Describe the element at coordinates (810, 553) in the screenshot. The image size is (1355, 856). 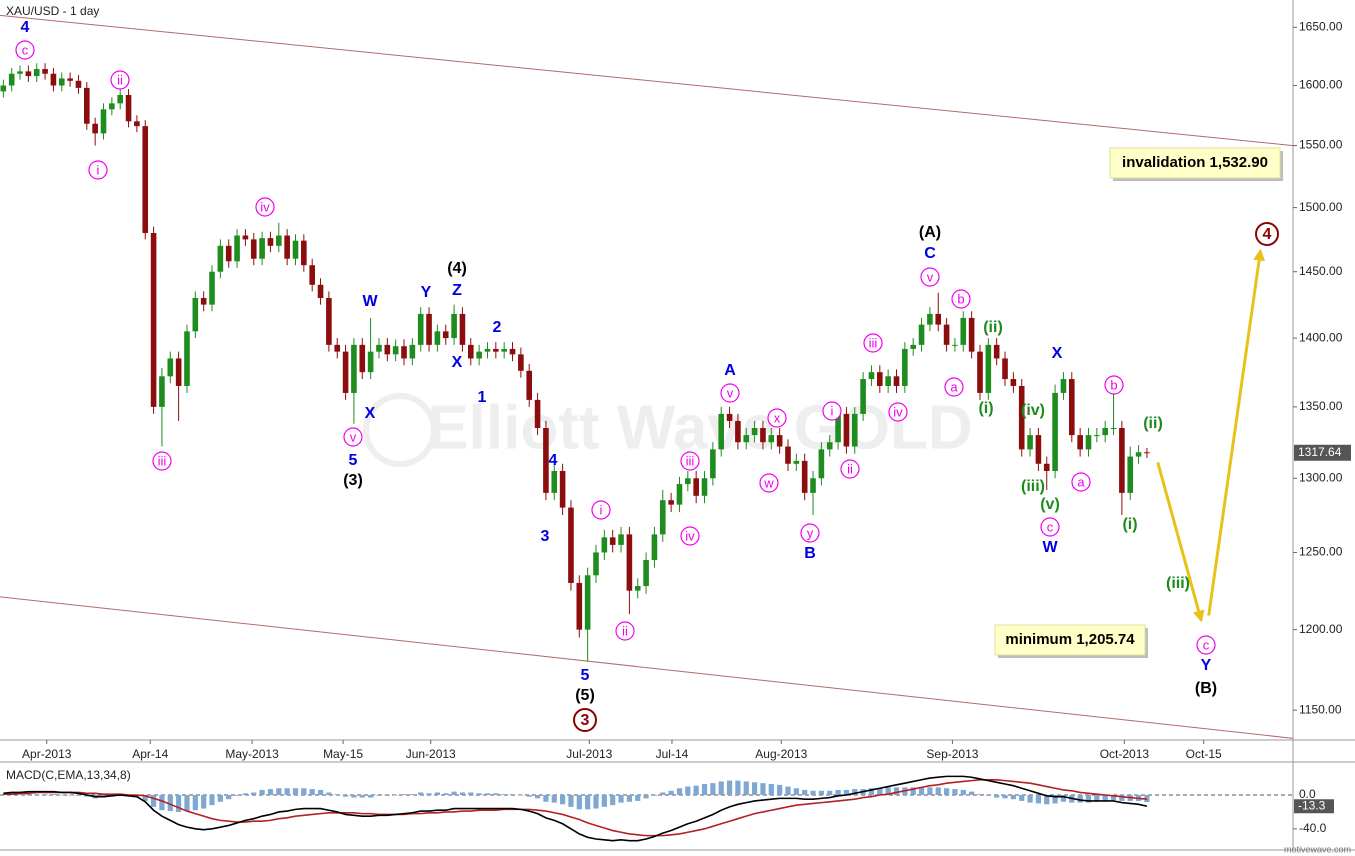
I see `wave-label: B` at that location.